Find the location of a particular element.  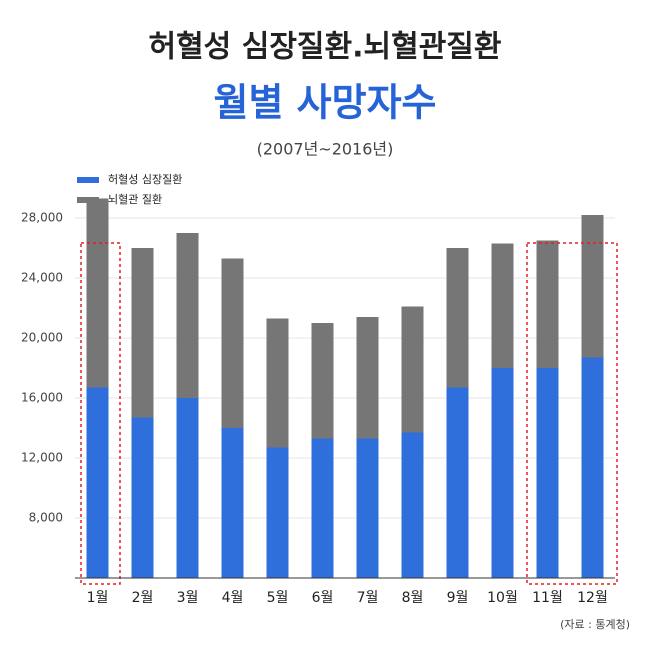

x-tick-label: 4월 is located at coordinates (233, 598).